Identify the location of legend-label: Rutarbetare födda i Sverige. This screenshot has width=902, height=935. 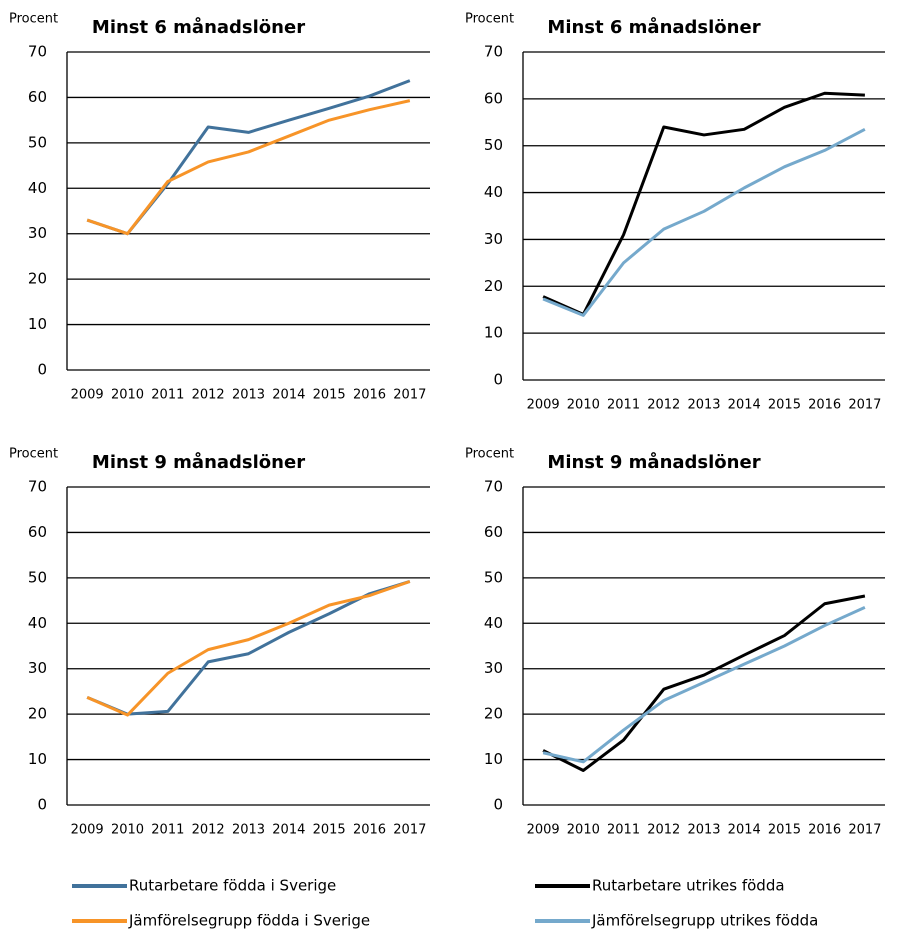
(232, 886).